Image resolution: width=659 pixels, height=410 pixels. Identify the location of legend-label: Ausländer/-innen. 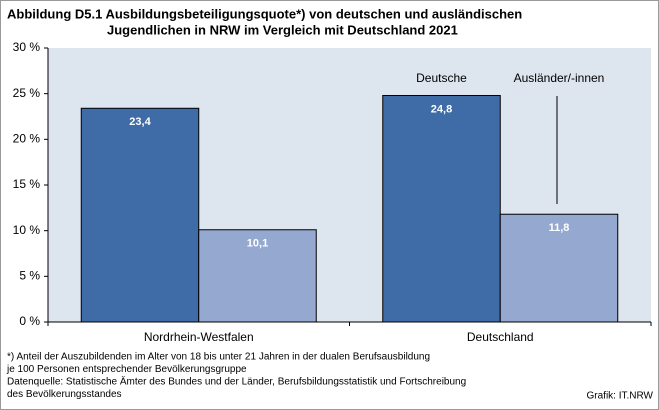
(559, 78).